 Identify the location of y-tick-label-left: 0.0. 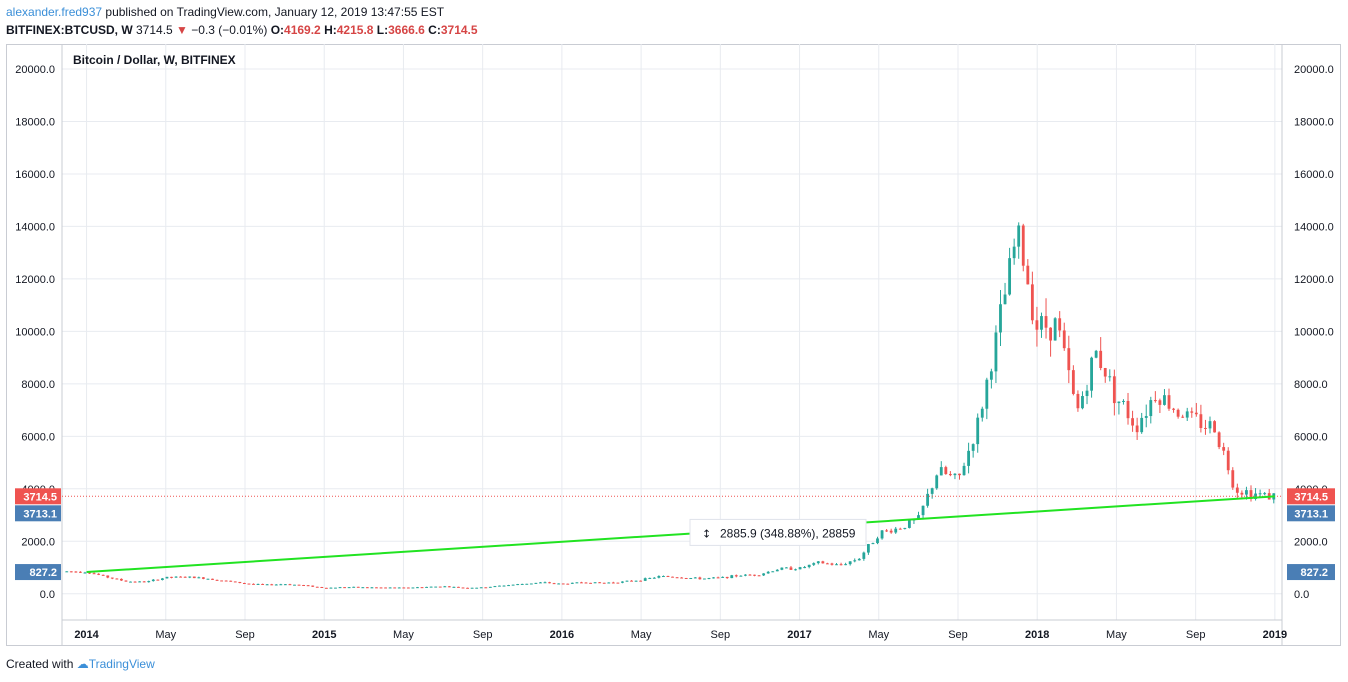
(47, 595).